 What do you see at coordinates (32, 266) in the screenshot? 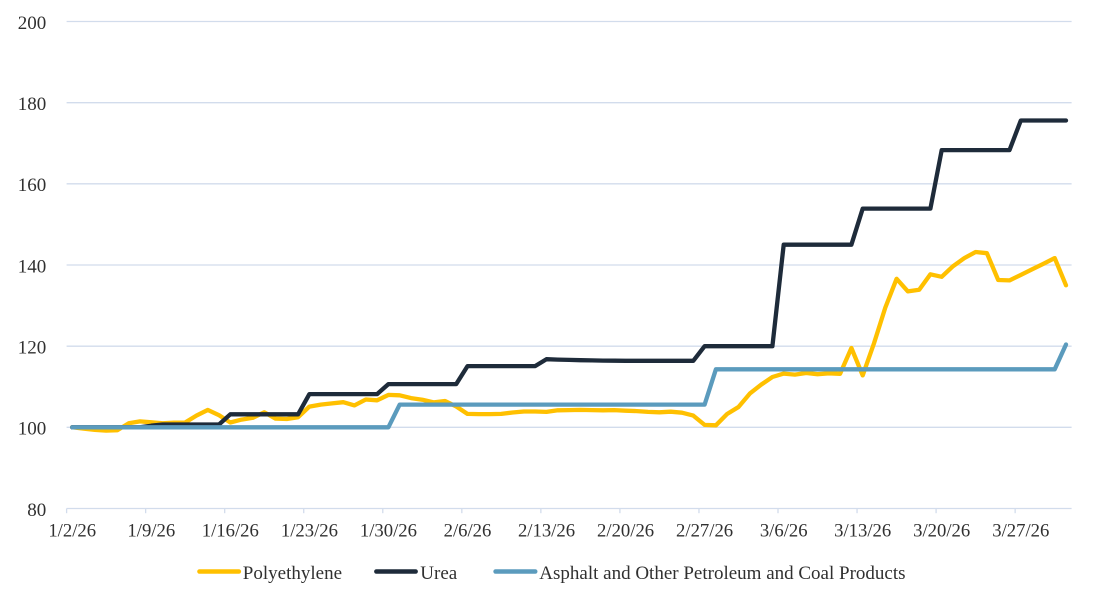
I see `svg-text: 140` at bounding box center [32, 266].